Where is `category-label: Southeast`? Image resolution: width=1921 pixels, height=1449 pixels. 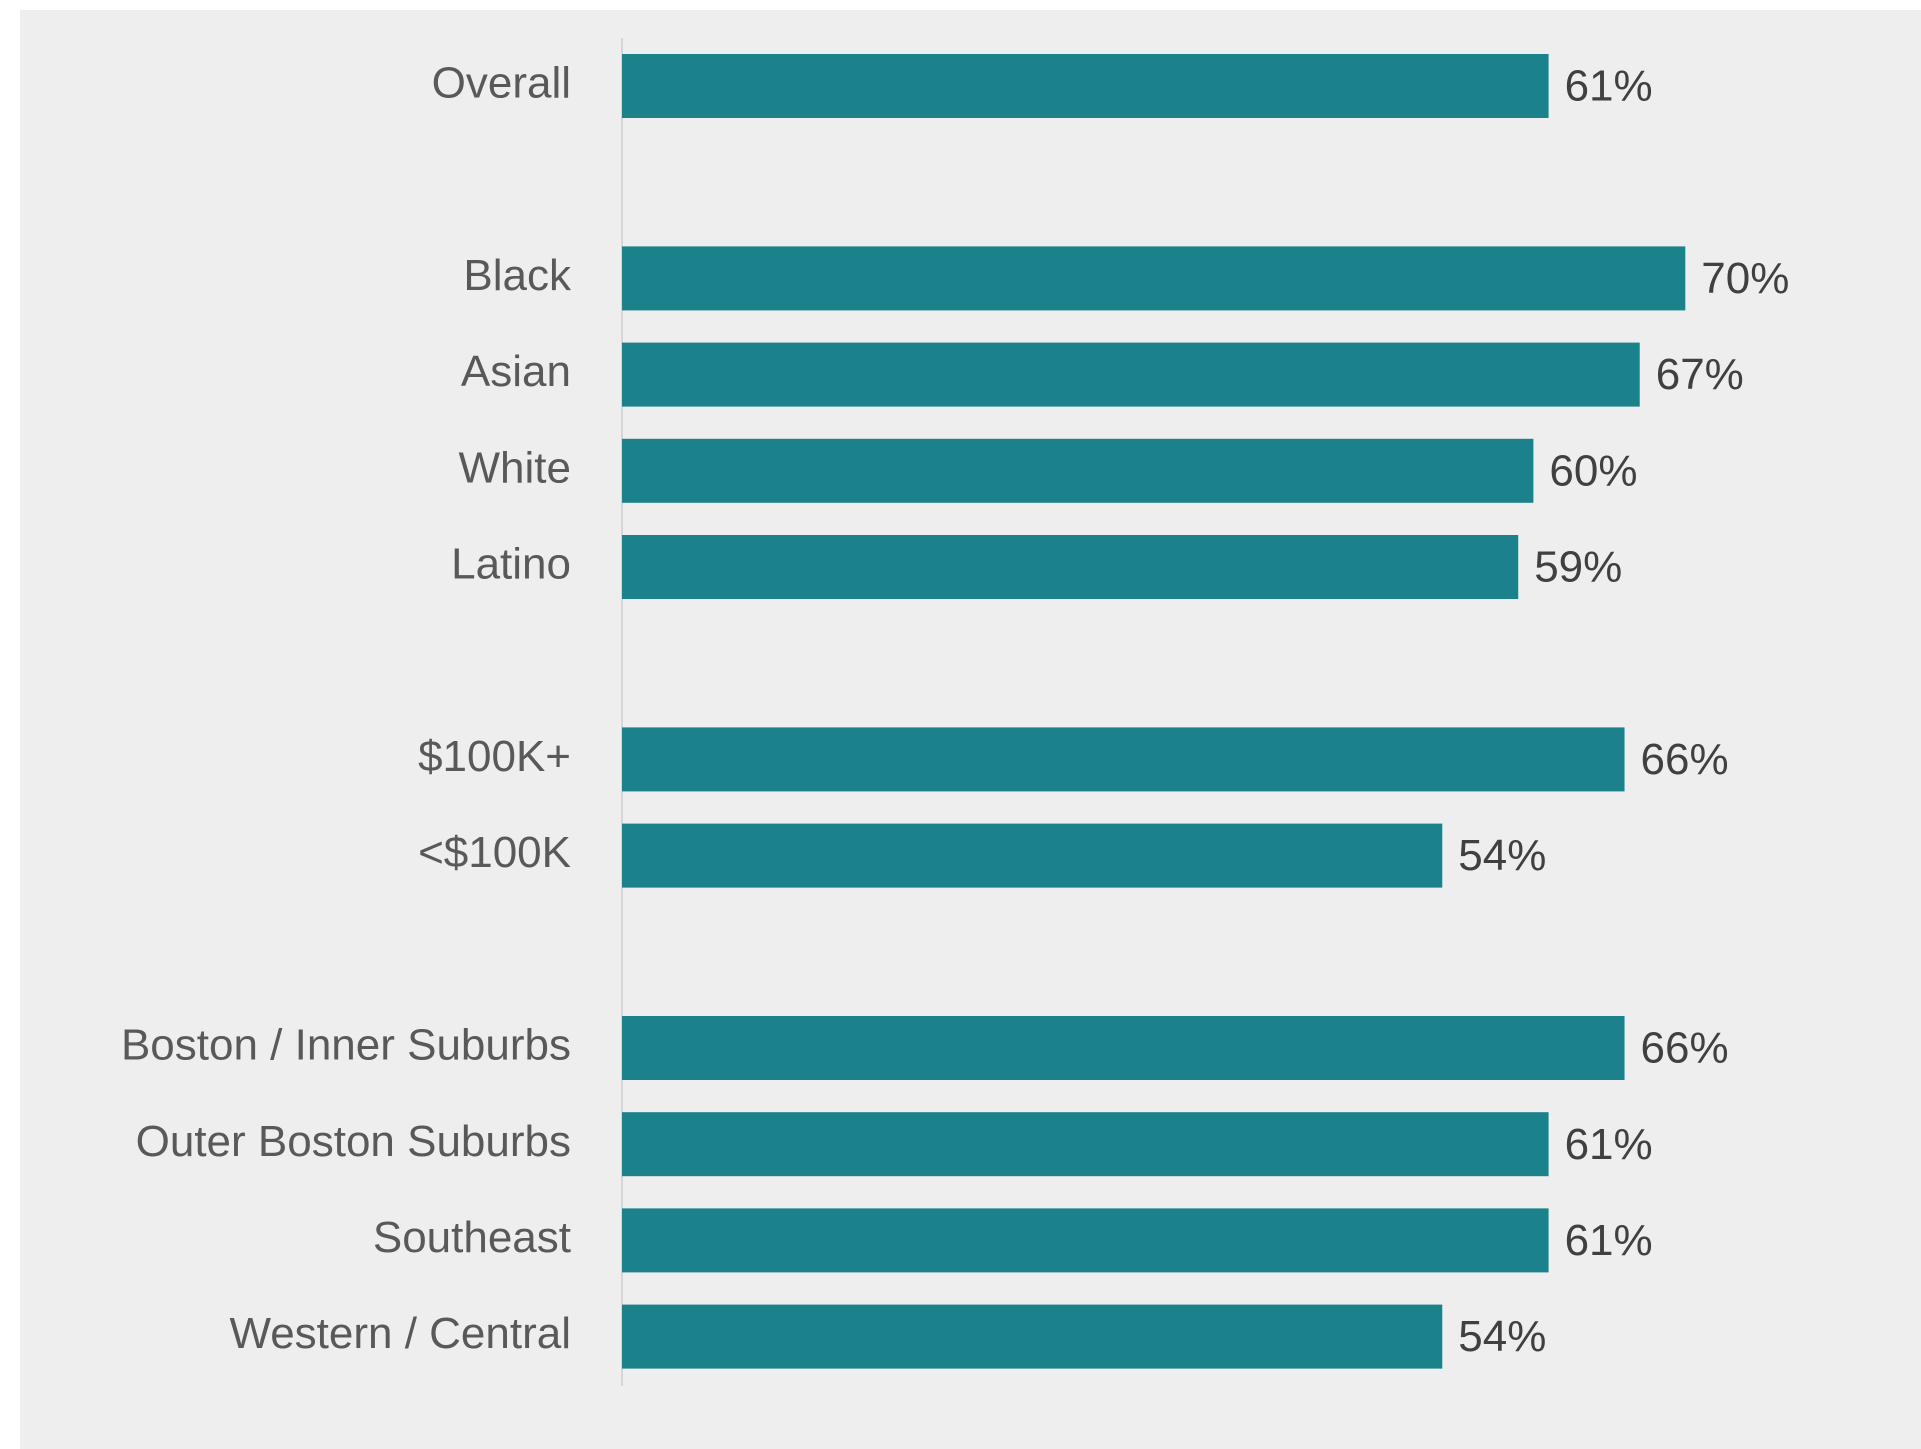
category-label: Southeast is located at coordinates (472, 1237).